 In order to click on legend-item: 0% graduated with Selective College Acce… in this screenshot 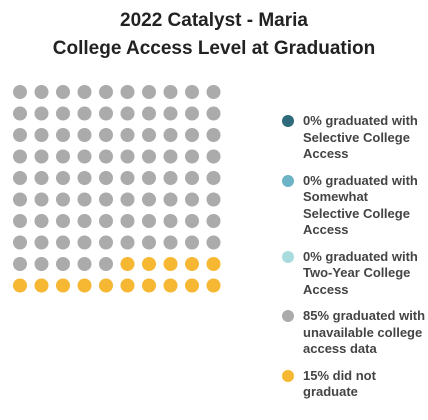, I will do `click(353, 138)`.